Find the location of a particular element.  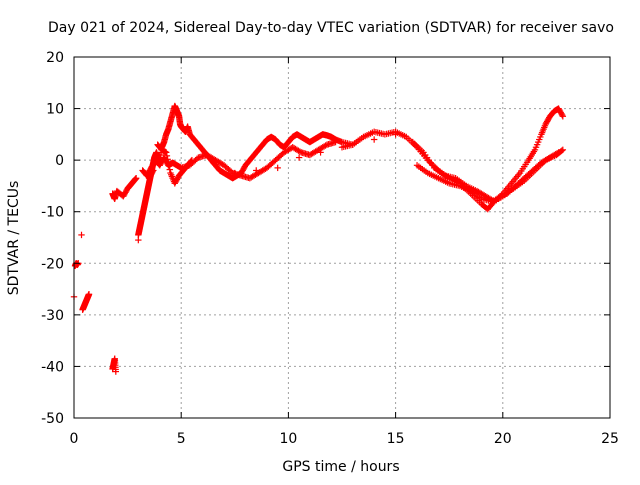

y-tick-label: -30 is located at coordinates (52, 316).